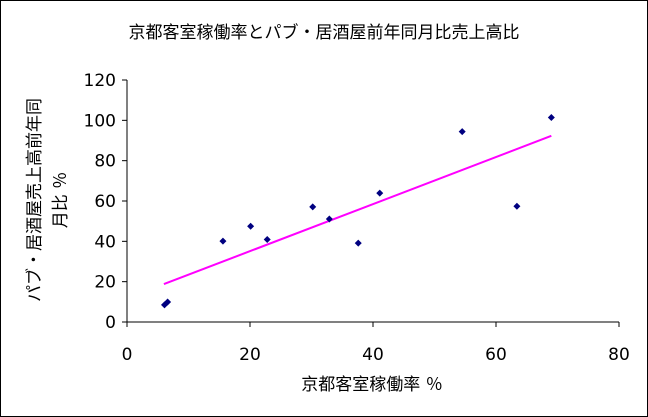 This screenshot has height=417, width=648. Describe the element at coordinates (105, 162) in the screenshot. I see `y-tick-label: 80` at that location.